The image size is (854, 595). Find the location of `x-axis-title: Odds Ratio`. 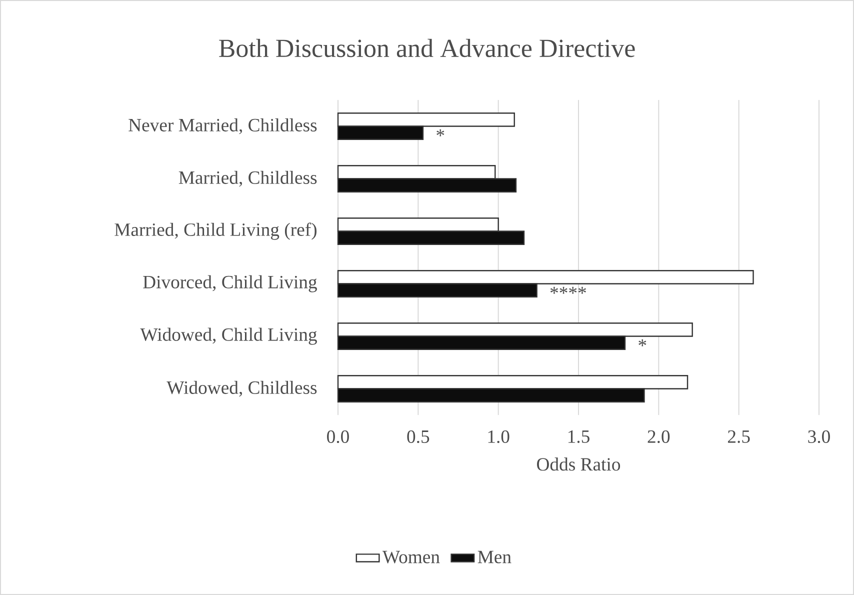

x-axis-title: Odds Ratio is located at coordinates (578, 464).